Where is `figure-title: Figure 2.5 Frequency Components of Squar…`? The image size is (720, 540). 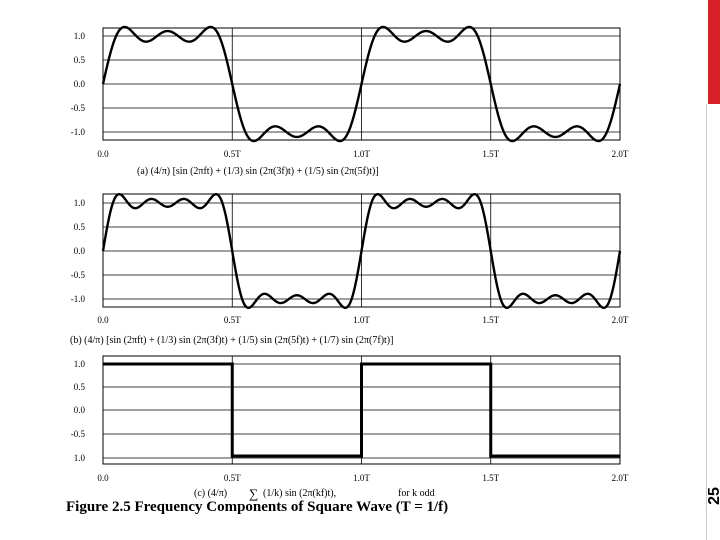 figure-title: Figure 2.5 Frequency Components of Squar… is located at coordinates (257, 507).